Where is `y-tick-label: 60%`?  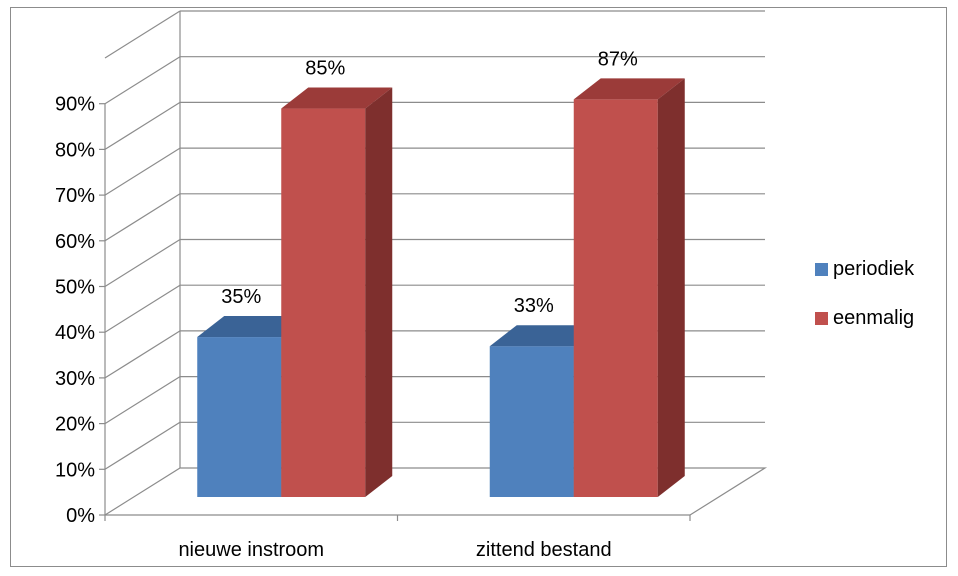 y-tick-label: 60% is located at coordinates (75, 242).